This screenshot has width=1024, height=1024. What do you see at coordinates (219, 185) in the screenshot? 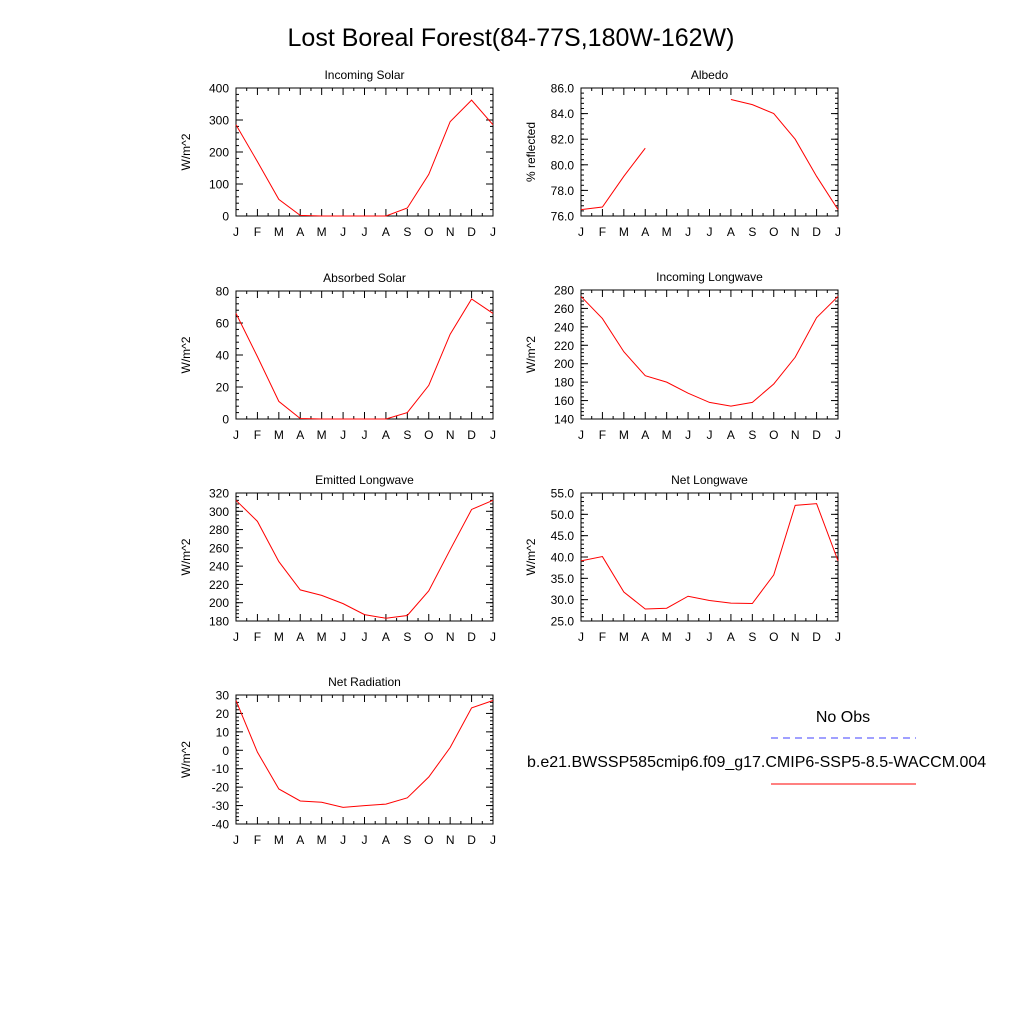
I see `y-tick-label: 100` at bounding box center [219, 185].